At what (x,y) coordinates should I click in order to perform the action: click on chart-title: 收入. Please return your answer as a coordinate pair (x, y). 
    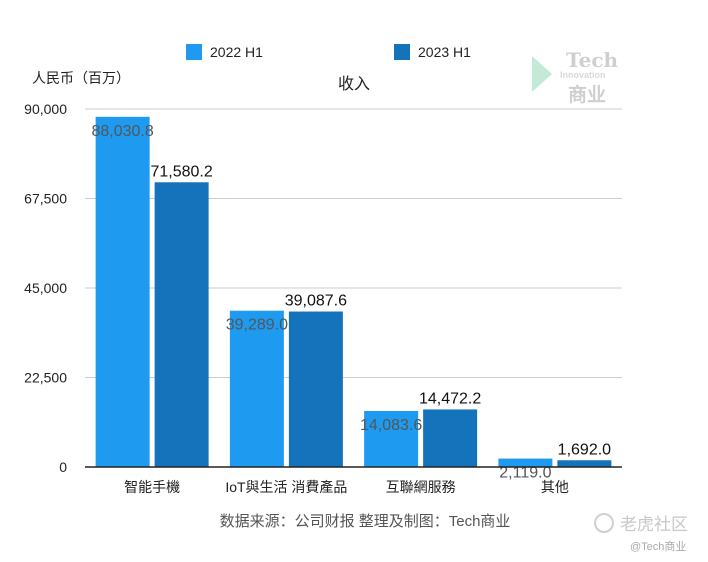
    Looking at the image, I should click on (353, 84).